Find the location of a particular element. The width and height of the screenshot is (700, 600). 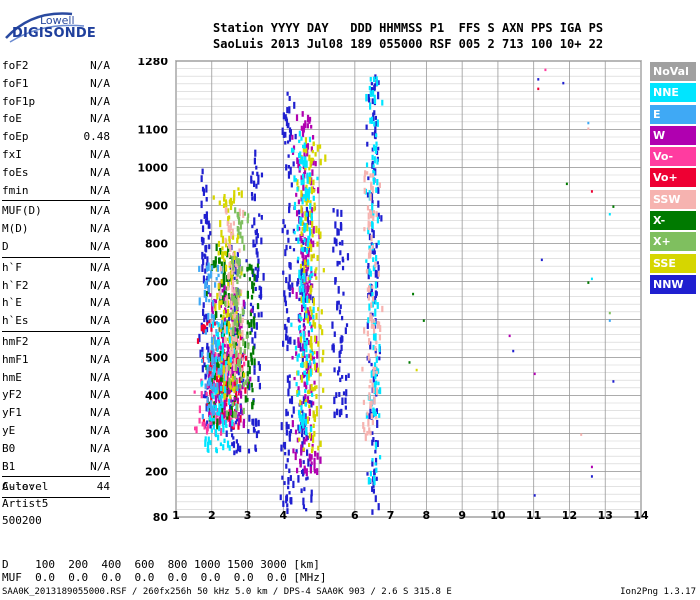

param-row: foE N/A is located at coordinates (56, 119).